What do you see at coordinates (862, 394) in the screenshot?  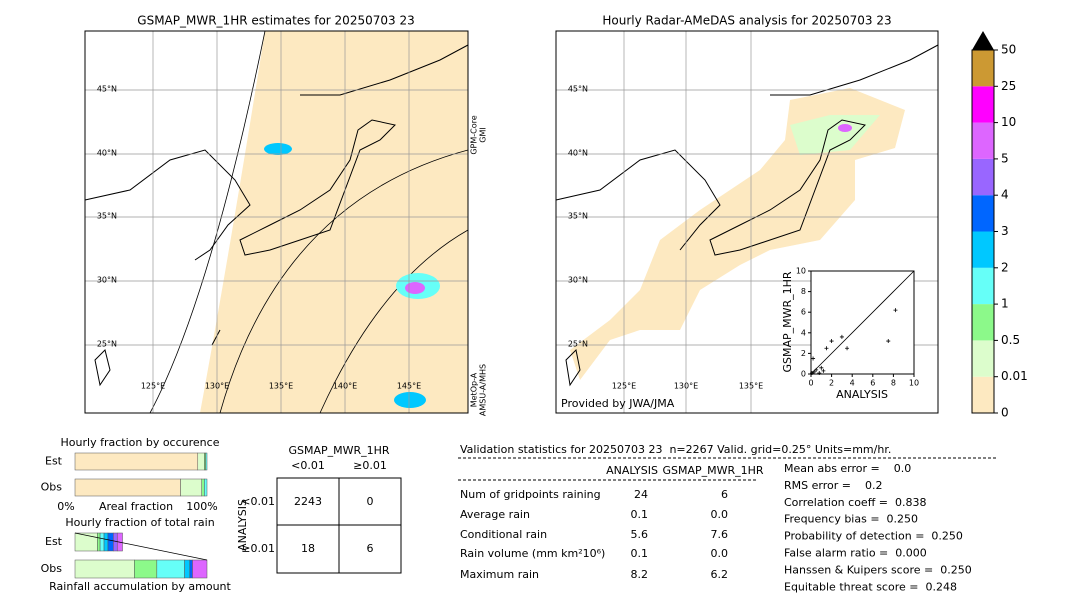 I see `x-axis-label: ANALYSIS` at bounding box center [862, 394].